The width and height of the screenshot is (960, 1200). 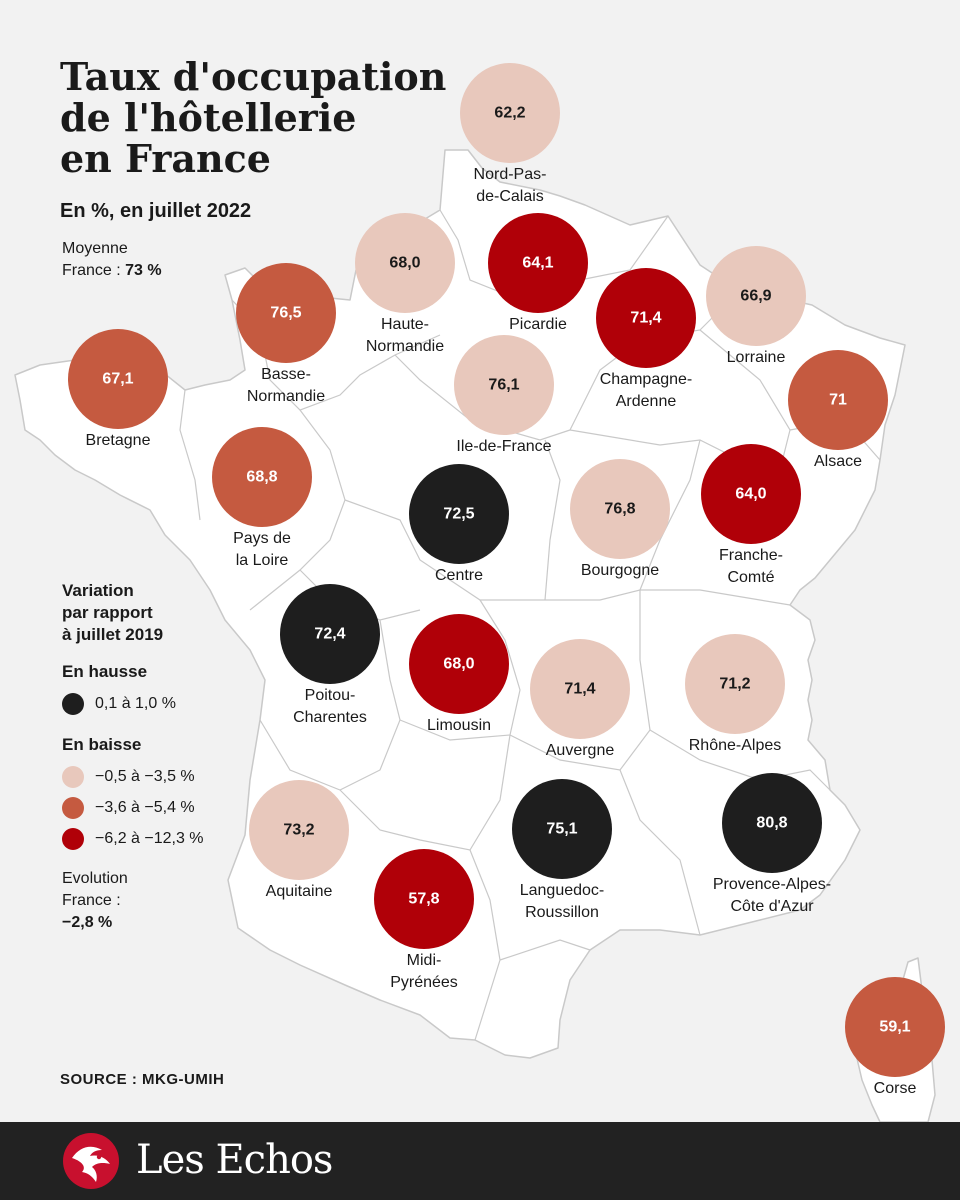 I want to click on region-bubble: 59,1 Corse, so click(x=895, y=1037).